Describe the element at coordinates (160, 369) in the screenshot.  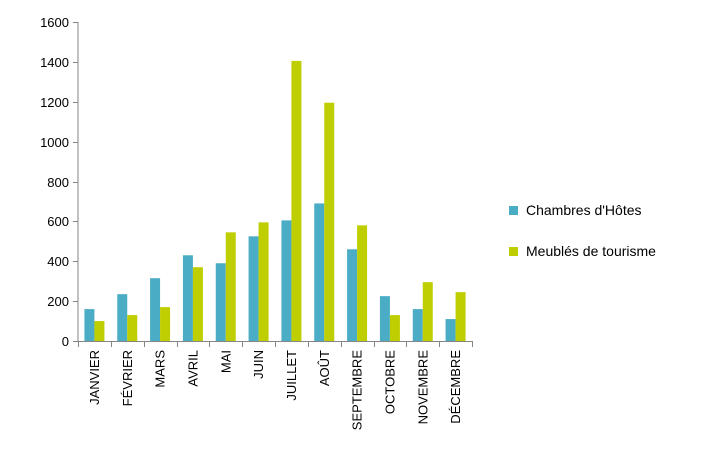
I see `x-category-label: MARS` at that location.